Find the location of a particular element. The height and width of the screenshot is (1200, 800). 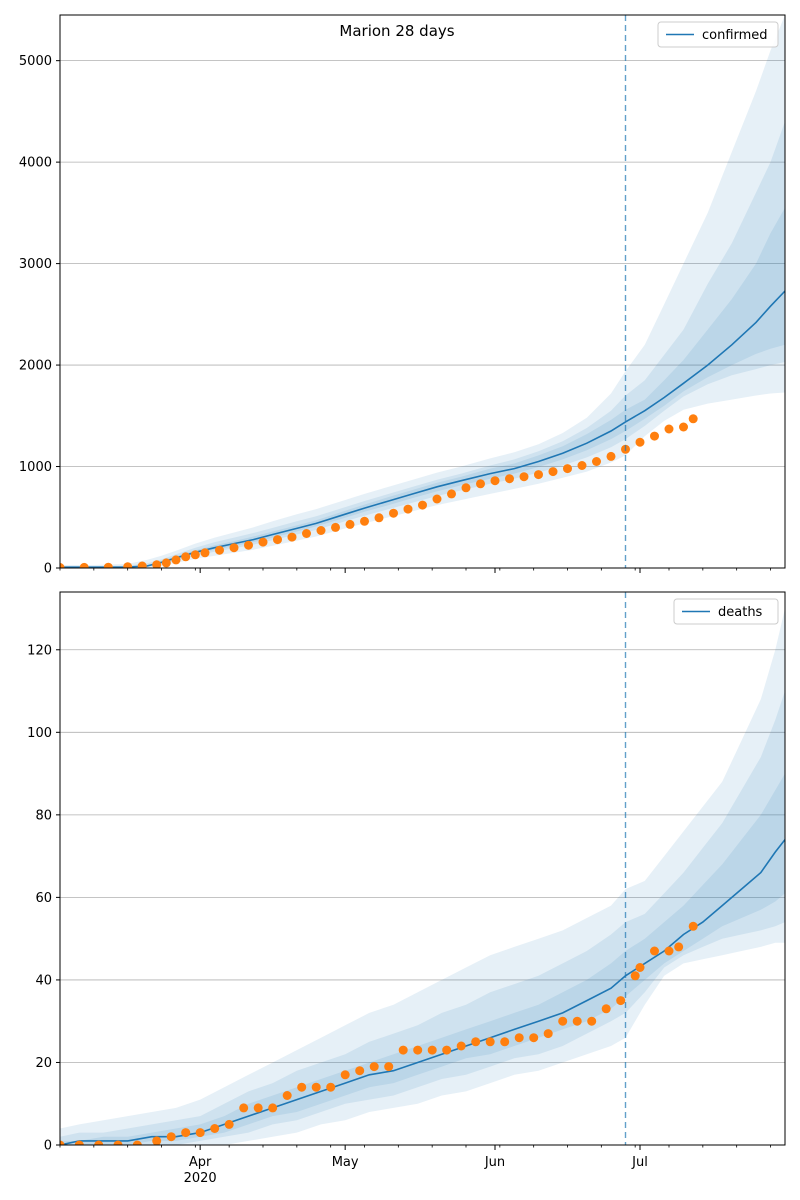

legend-label: confirmed is located at coordinates (735, 35).